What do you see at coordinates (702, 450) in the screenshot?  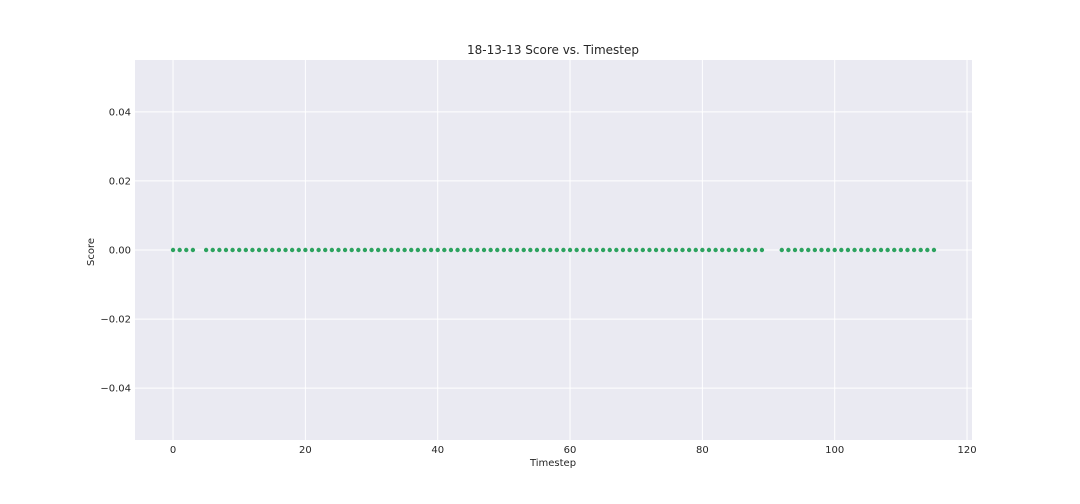 I see `x-tick-label: 80` at bounding box center [702, 450].